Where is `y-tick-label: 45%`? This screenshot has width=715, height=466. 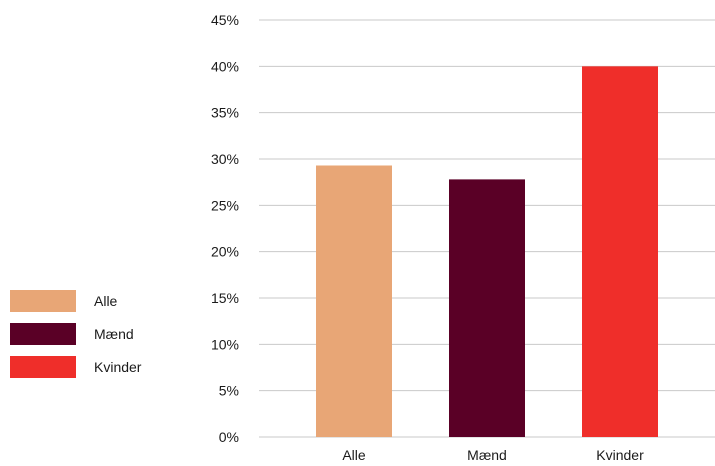 y-tick-label: 45% is located at coordinates (225, 20).